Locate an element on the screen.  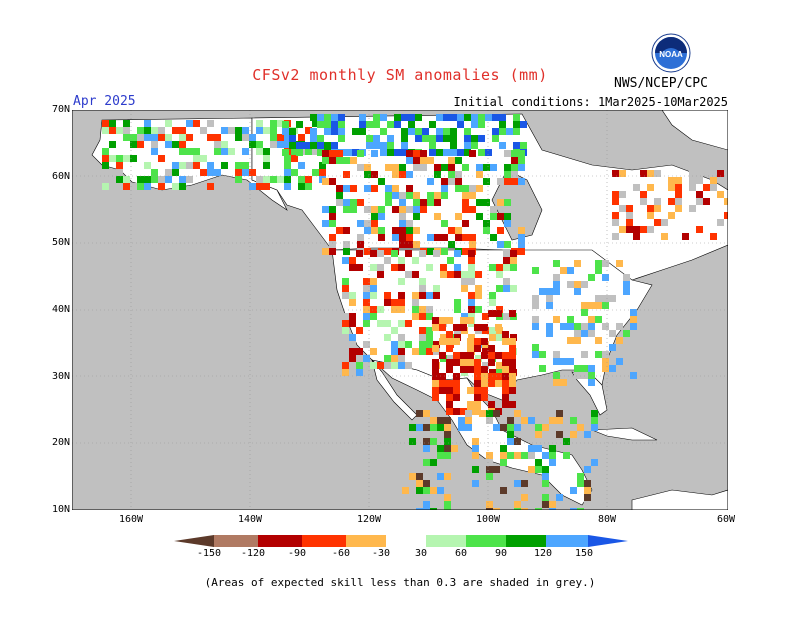
lat-label-70n: 70N is located at coordinates (60, 109).